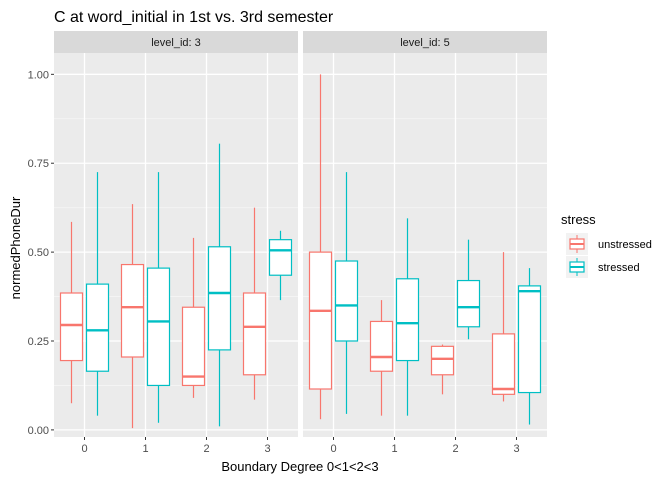 This screenshot has height=480, width=672. I want to click on y-tick-label: 1.00, so click(38, 75).